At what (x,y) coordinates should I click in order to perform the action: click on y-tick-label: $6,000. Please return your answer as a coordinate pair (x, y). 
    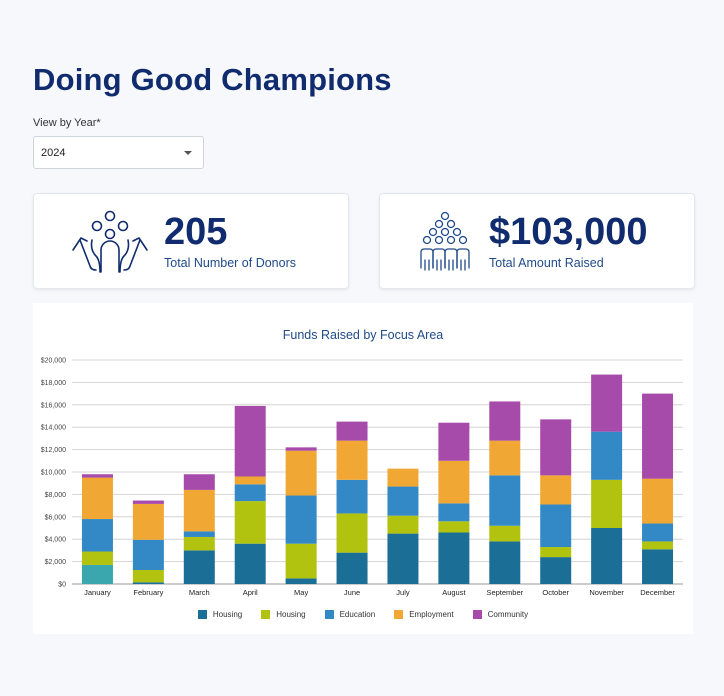
    Looking at the image, I should click on (56, 517).